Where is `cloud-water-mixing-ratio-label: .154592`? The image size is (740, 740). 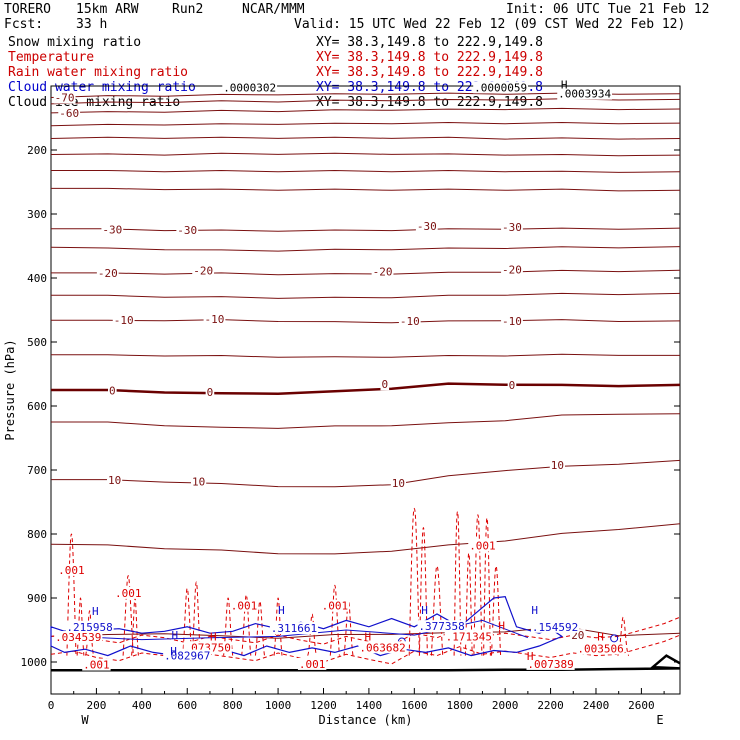
cloud-water-mixing-ratio-label: .154592 is located at coordinates (555, 627).